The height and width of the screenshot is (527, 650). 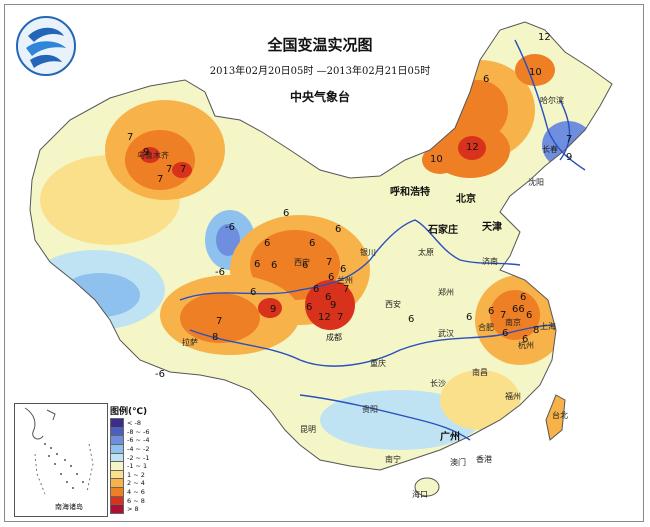 I want to click on city-beijing: 北京, so click(x=466, y=198).